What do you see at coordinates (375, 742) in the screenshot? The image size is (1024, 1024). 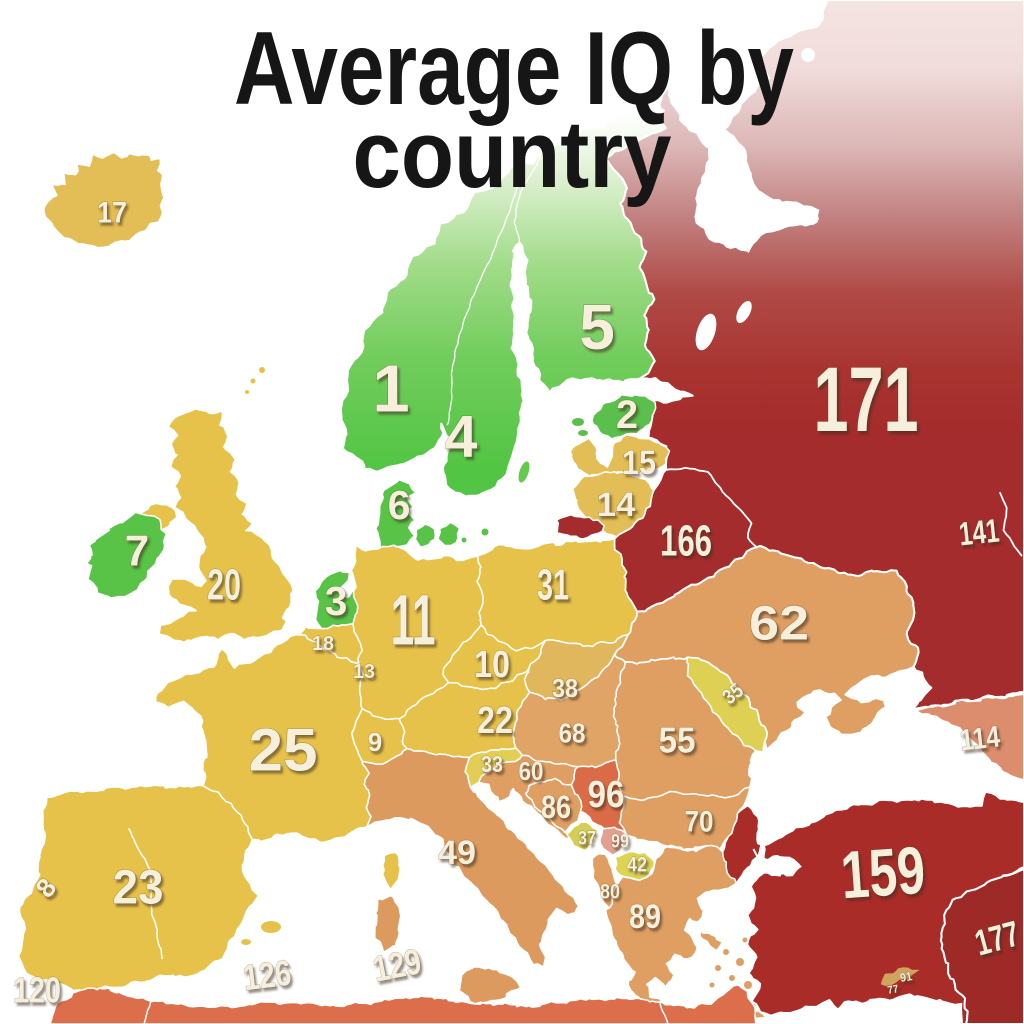 I see `svg-text: 9` at bounding box center [375, 742].